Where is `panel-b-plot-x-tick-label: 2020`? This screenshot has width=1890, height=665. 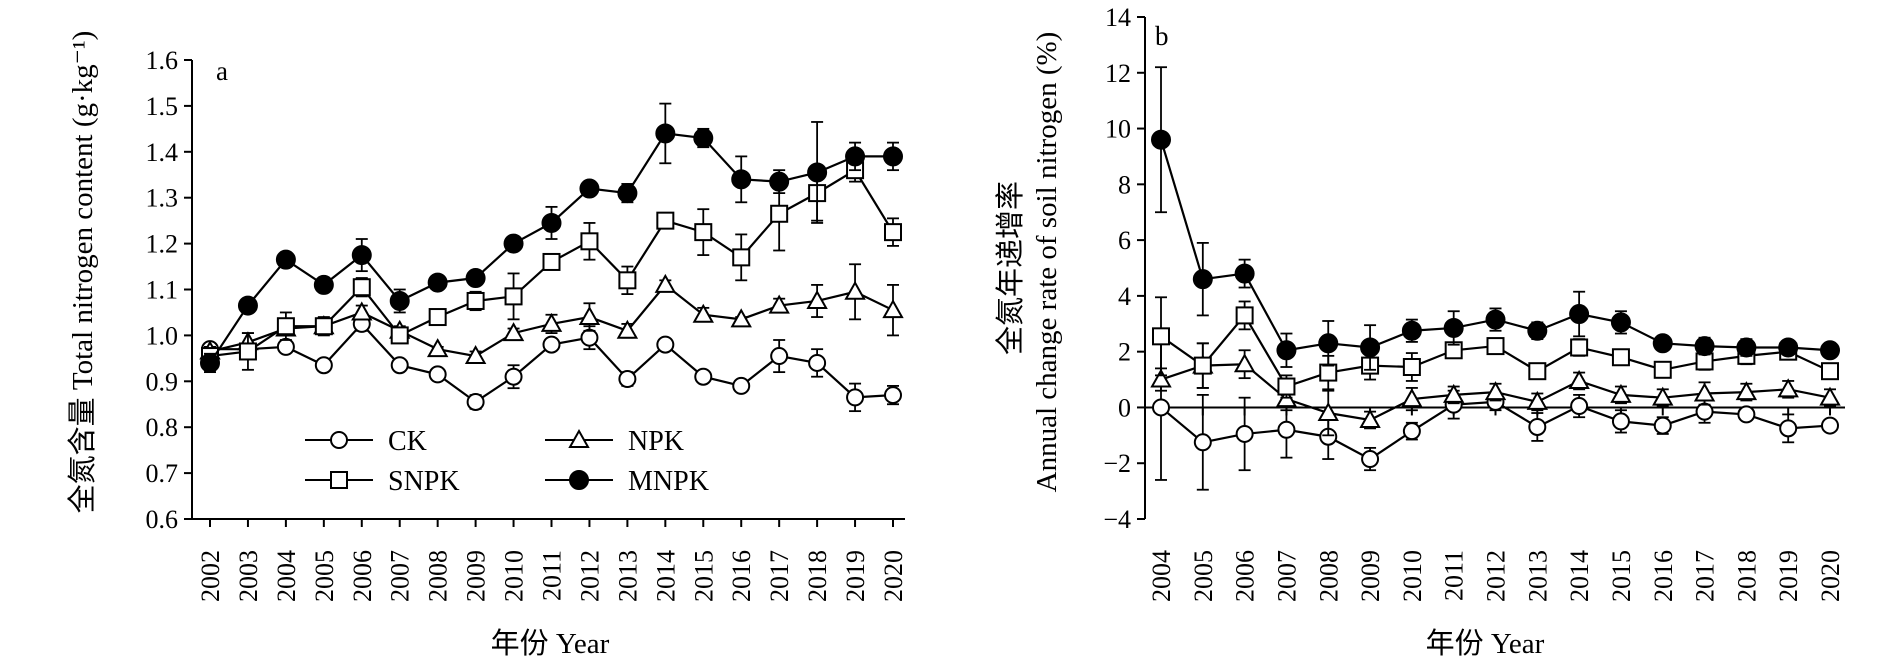 panel-b-plot-x-tick-label: 2020 is located at coordinates (1830, 576).